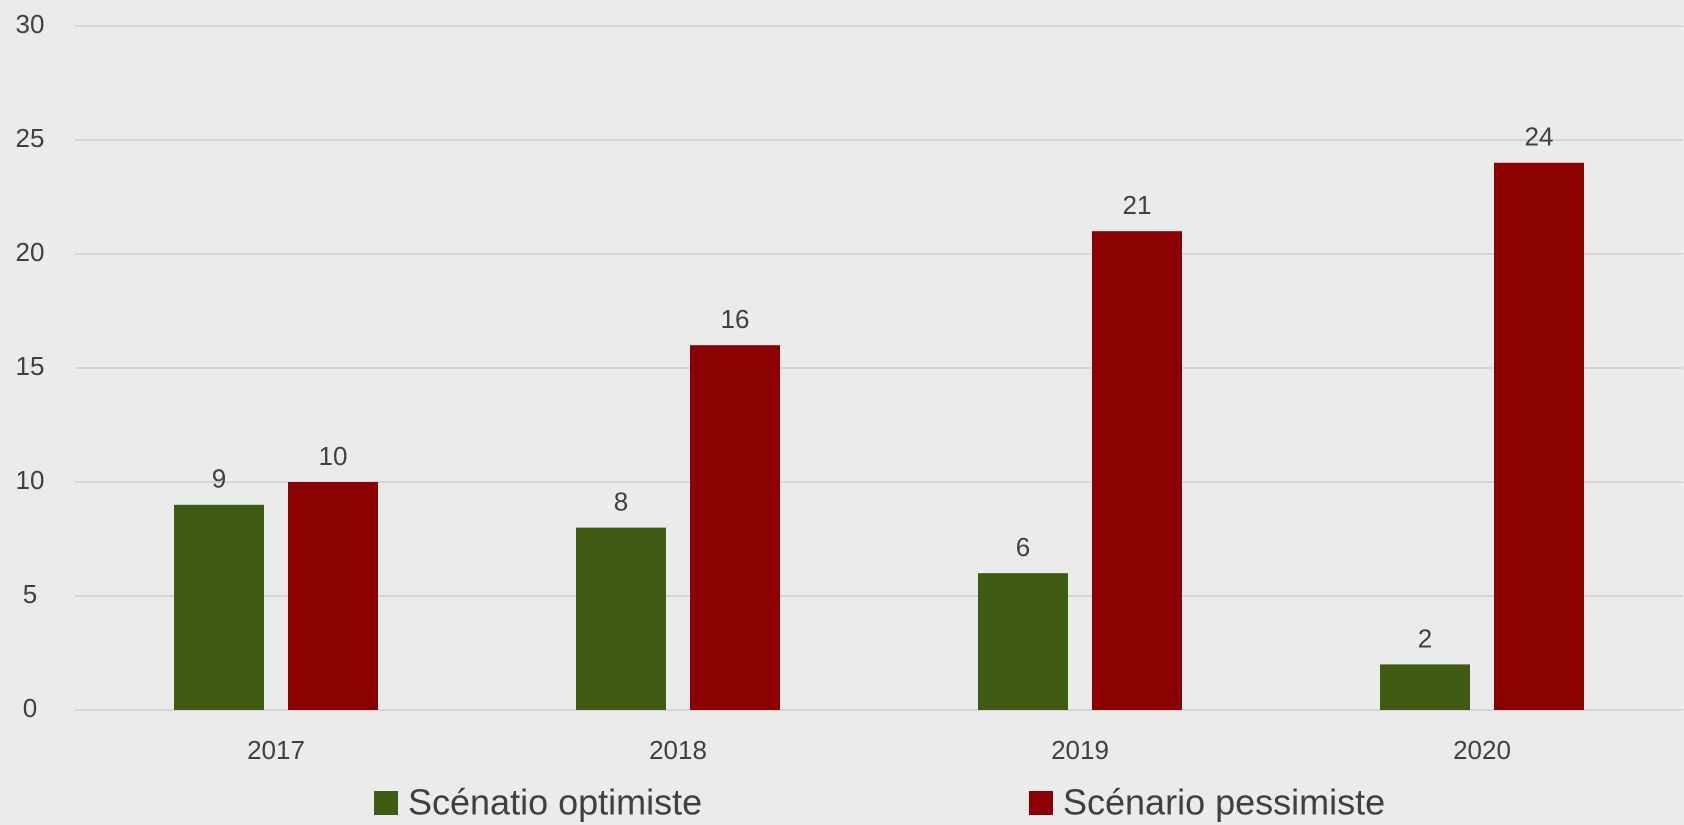  What do you see at coordinates (30, 138) in the screenshot?
I see `y-tick-label: 25` at bounding box center [30, 138].